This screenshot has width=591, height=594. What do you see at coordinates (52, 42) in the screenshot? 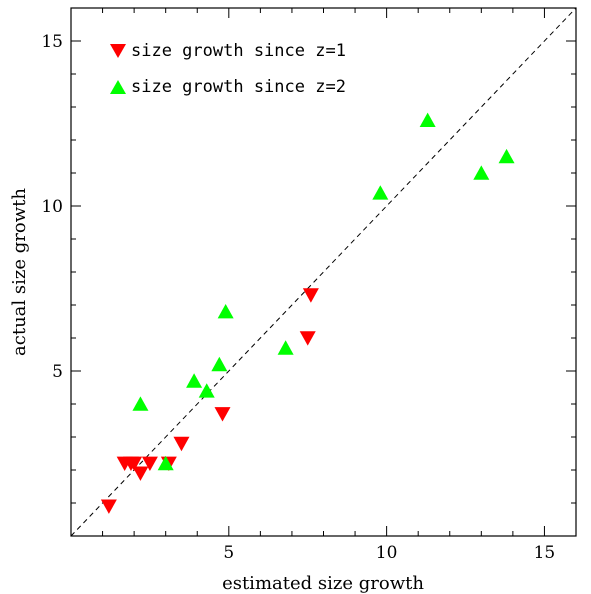
I see `y-tick-label: 15` at bounding box center [52, 42].